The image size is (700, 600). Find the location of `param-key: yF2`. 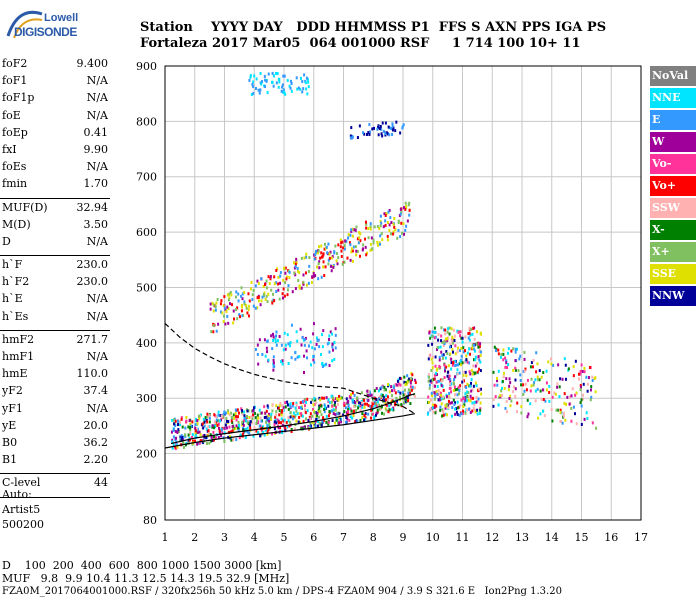

param-key: yF2 is located at coordinates (12, 391).